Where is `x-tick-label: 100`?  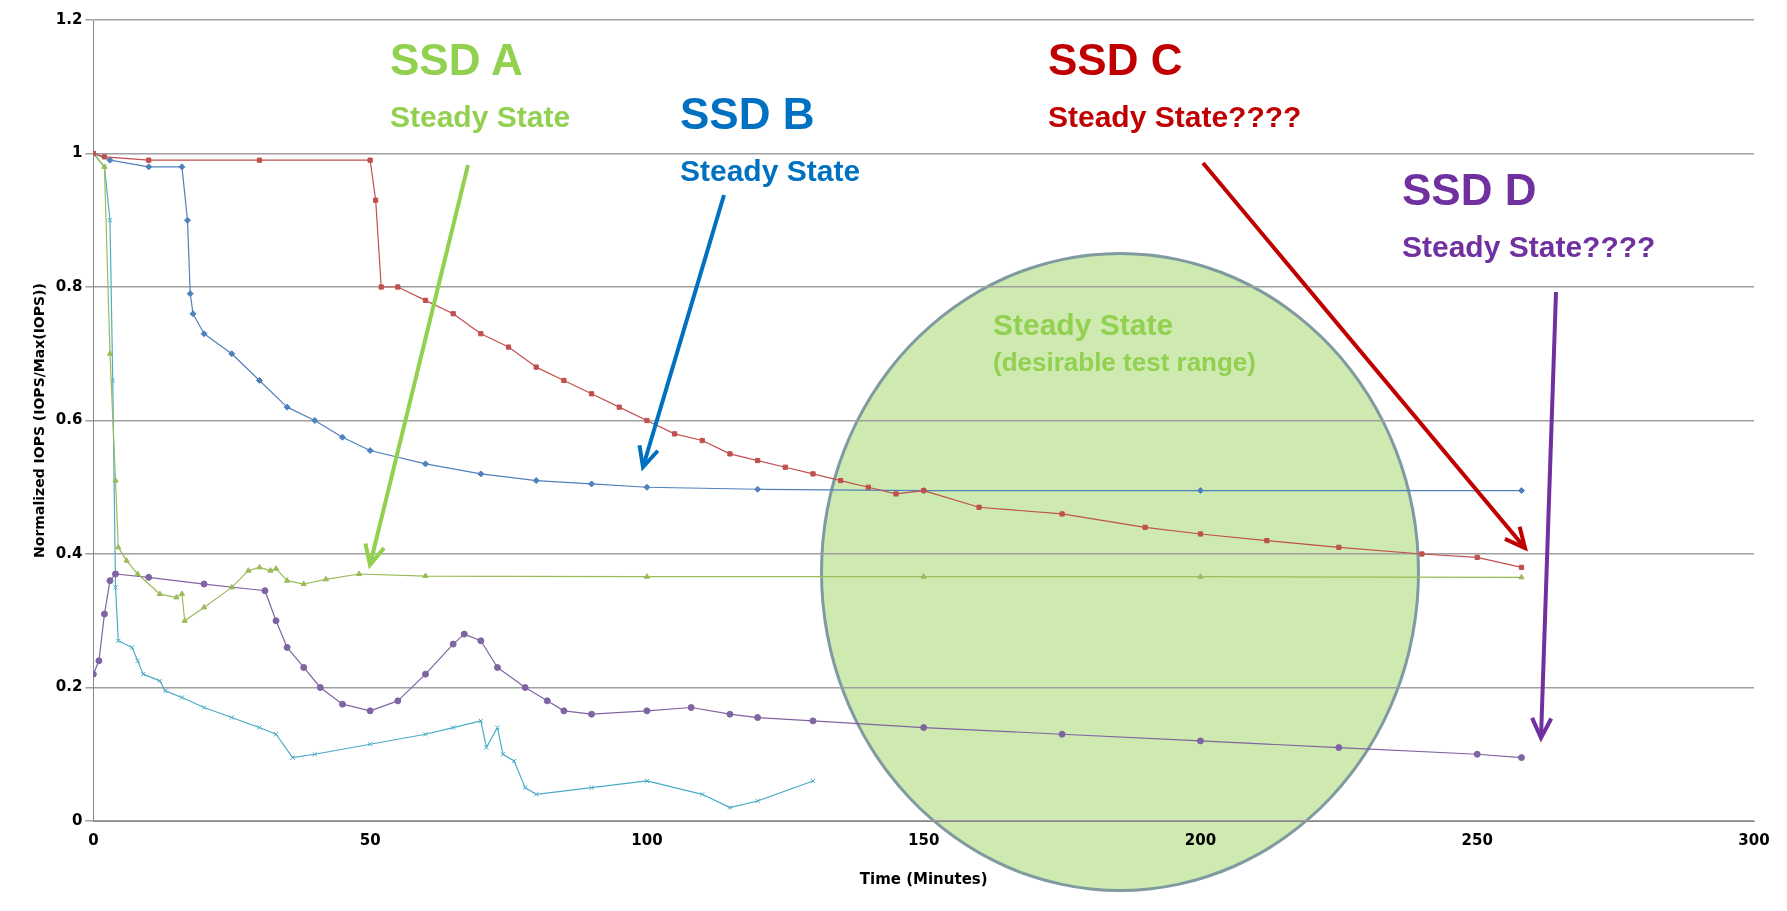
x-tick-label: 100 is located at coordinates (647, 839).